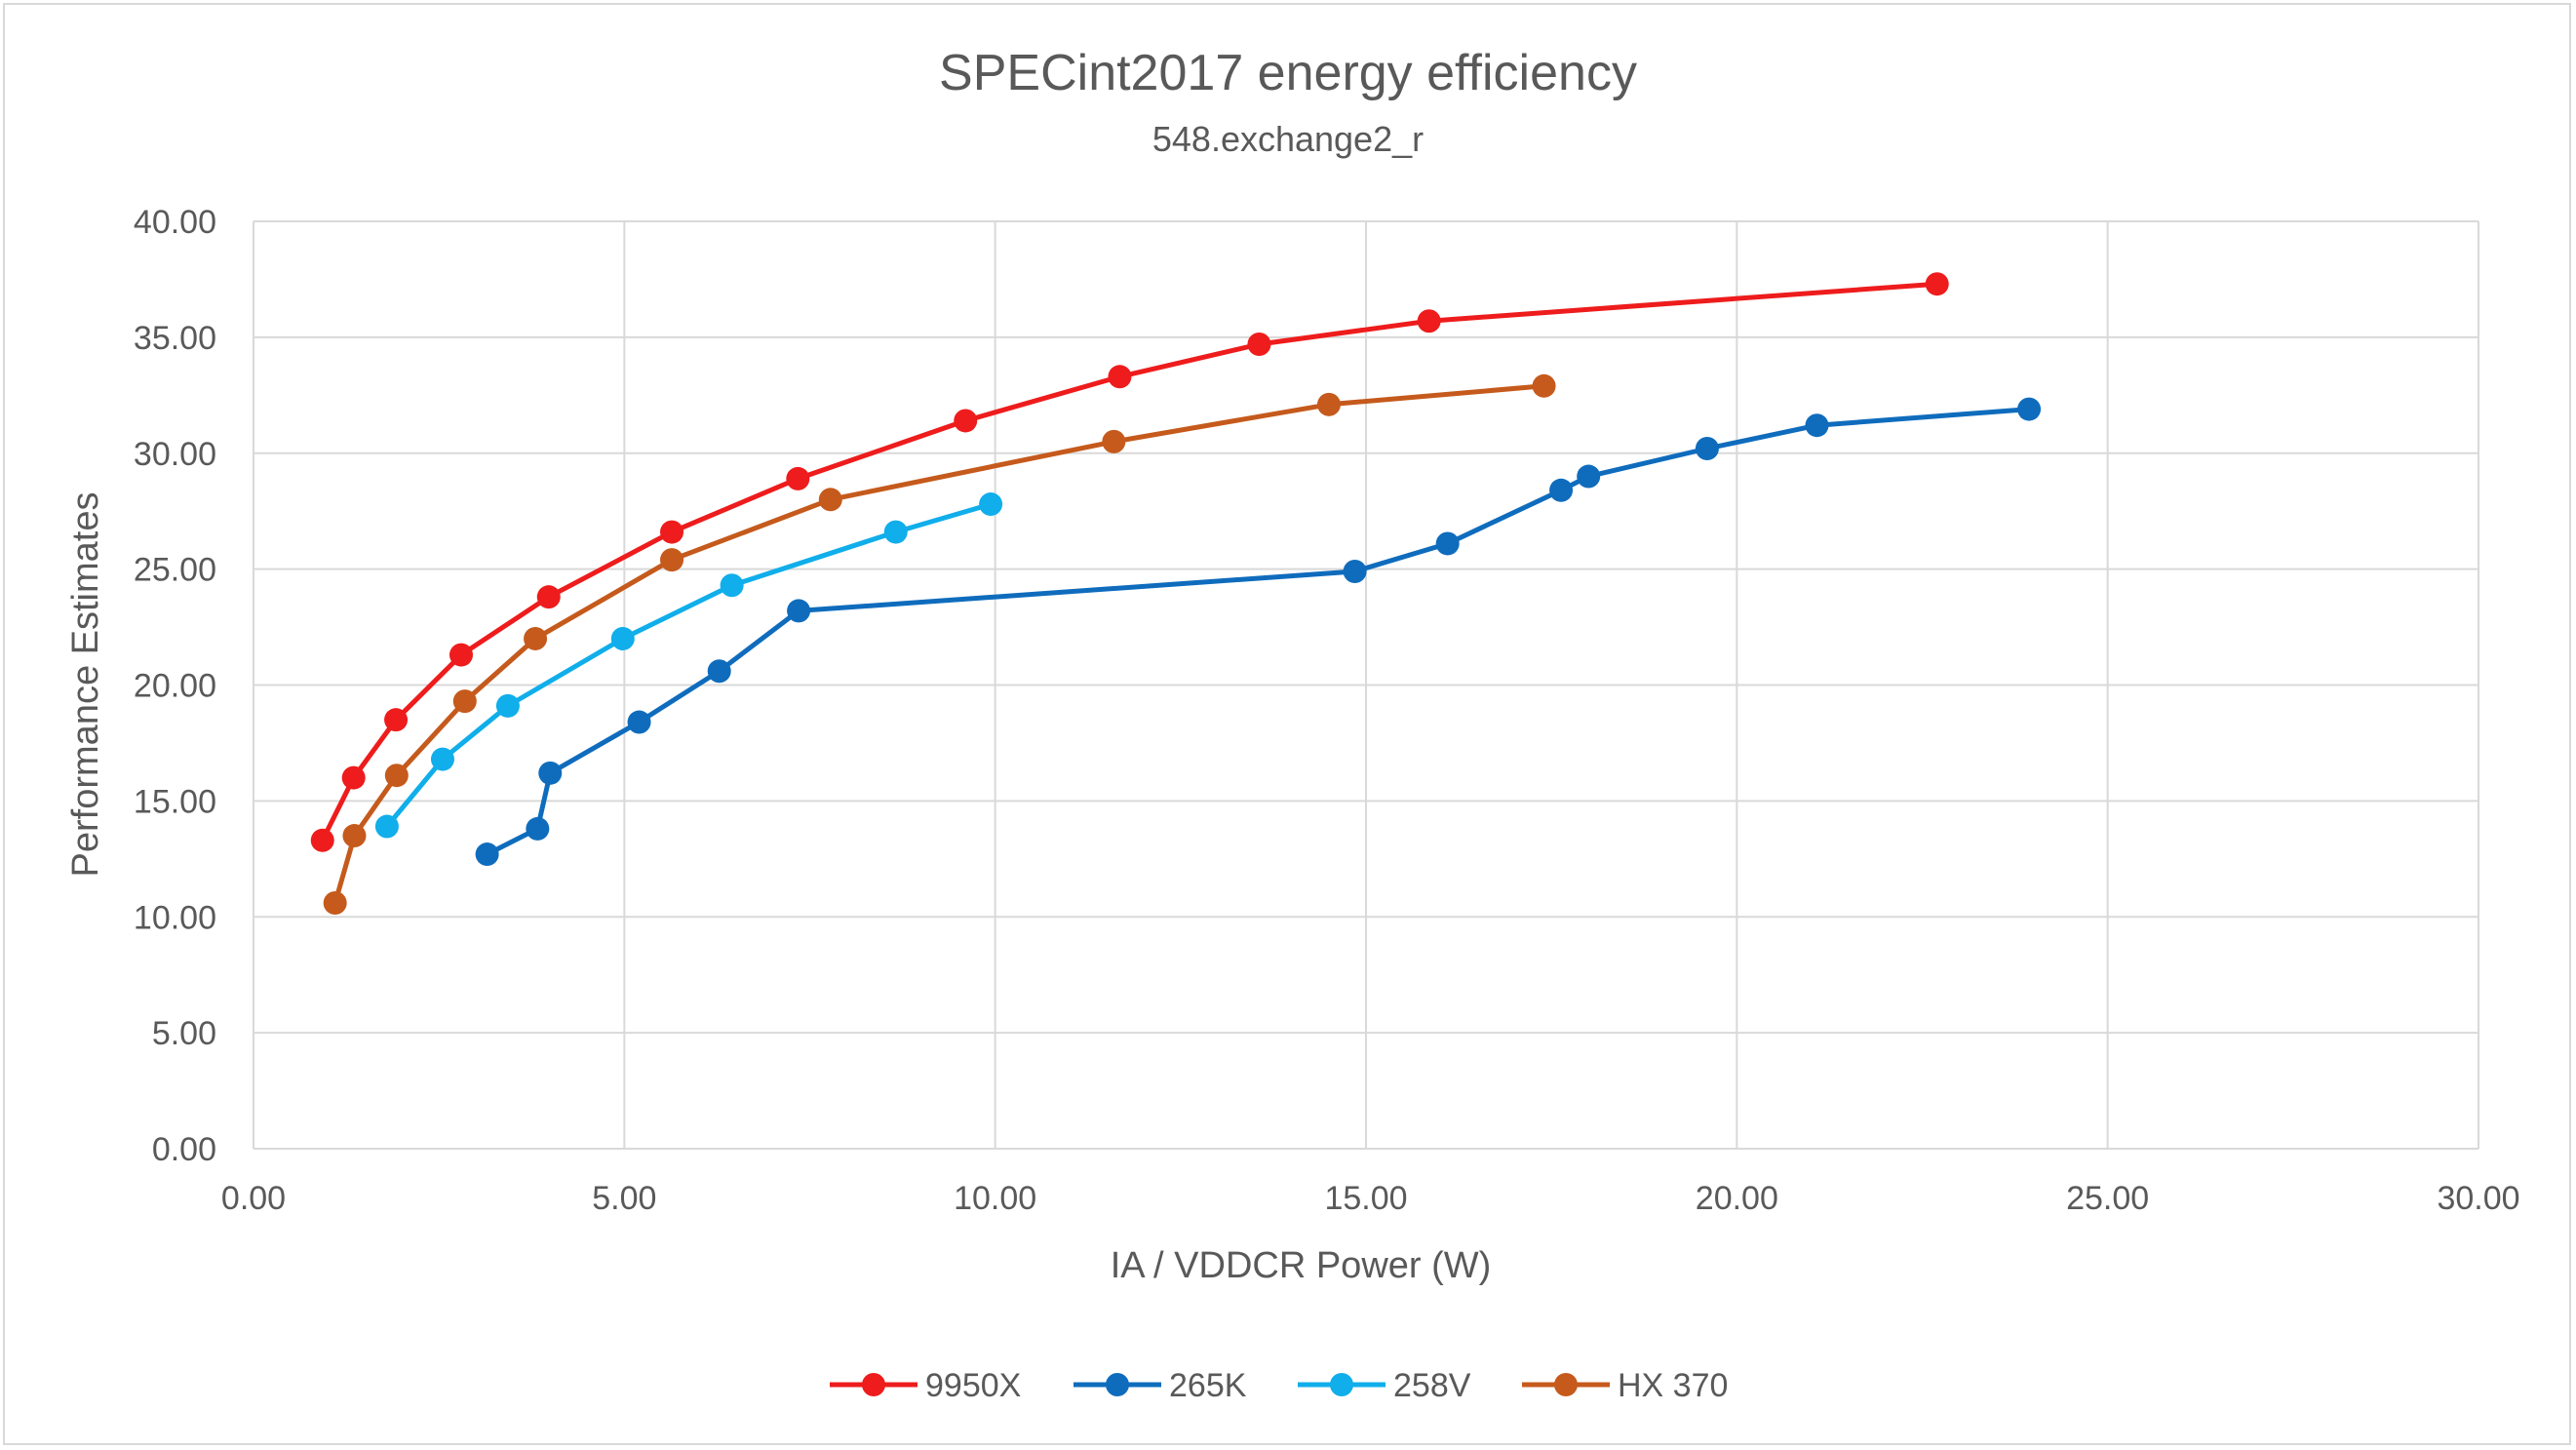 The image size is (2576, 1450). What do you see at coordinates (175, 222) in the screenshot?
I see `y-tick-label: 40.00` at bounding box center [175, 222].